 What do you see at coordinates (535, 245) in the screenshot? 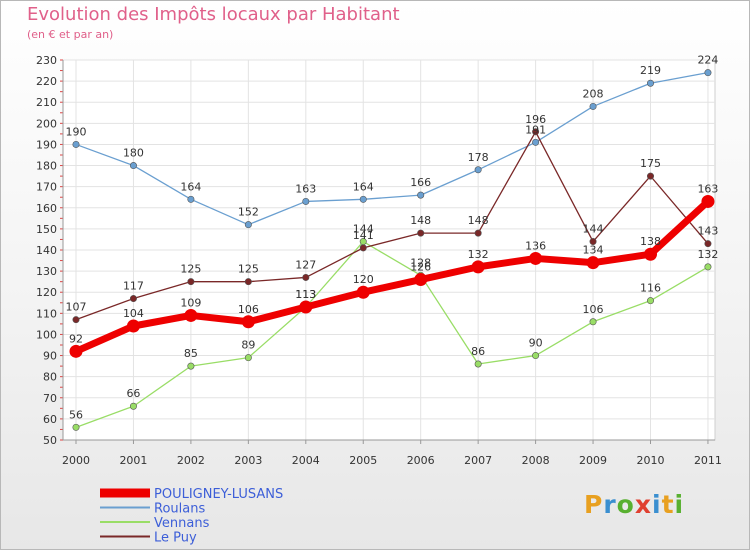
I see `data-label-POULIGNEY-LUSANS: 136` at bounding box center [535, 245].